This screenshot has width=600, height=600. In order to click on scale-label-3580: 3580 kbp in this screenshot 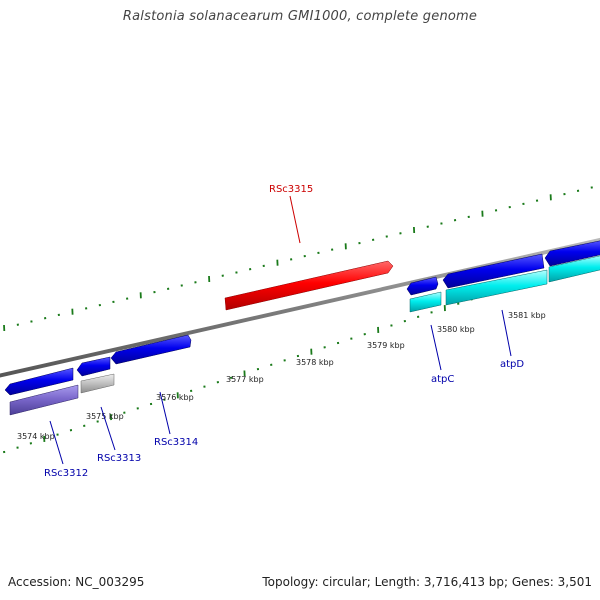, I will do `click(456, 329)`.